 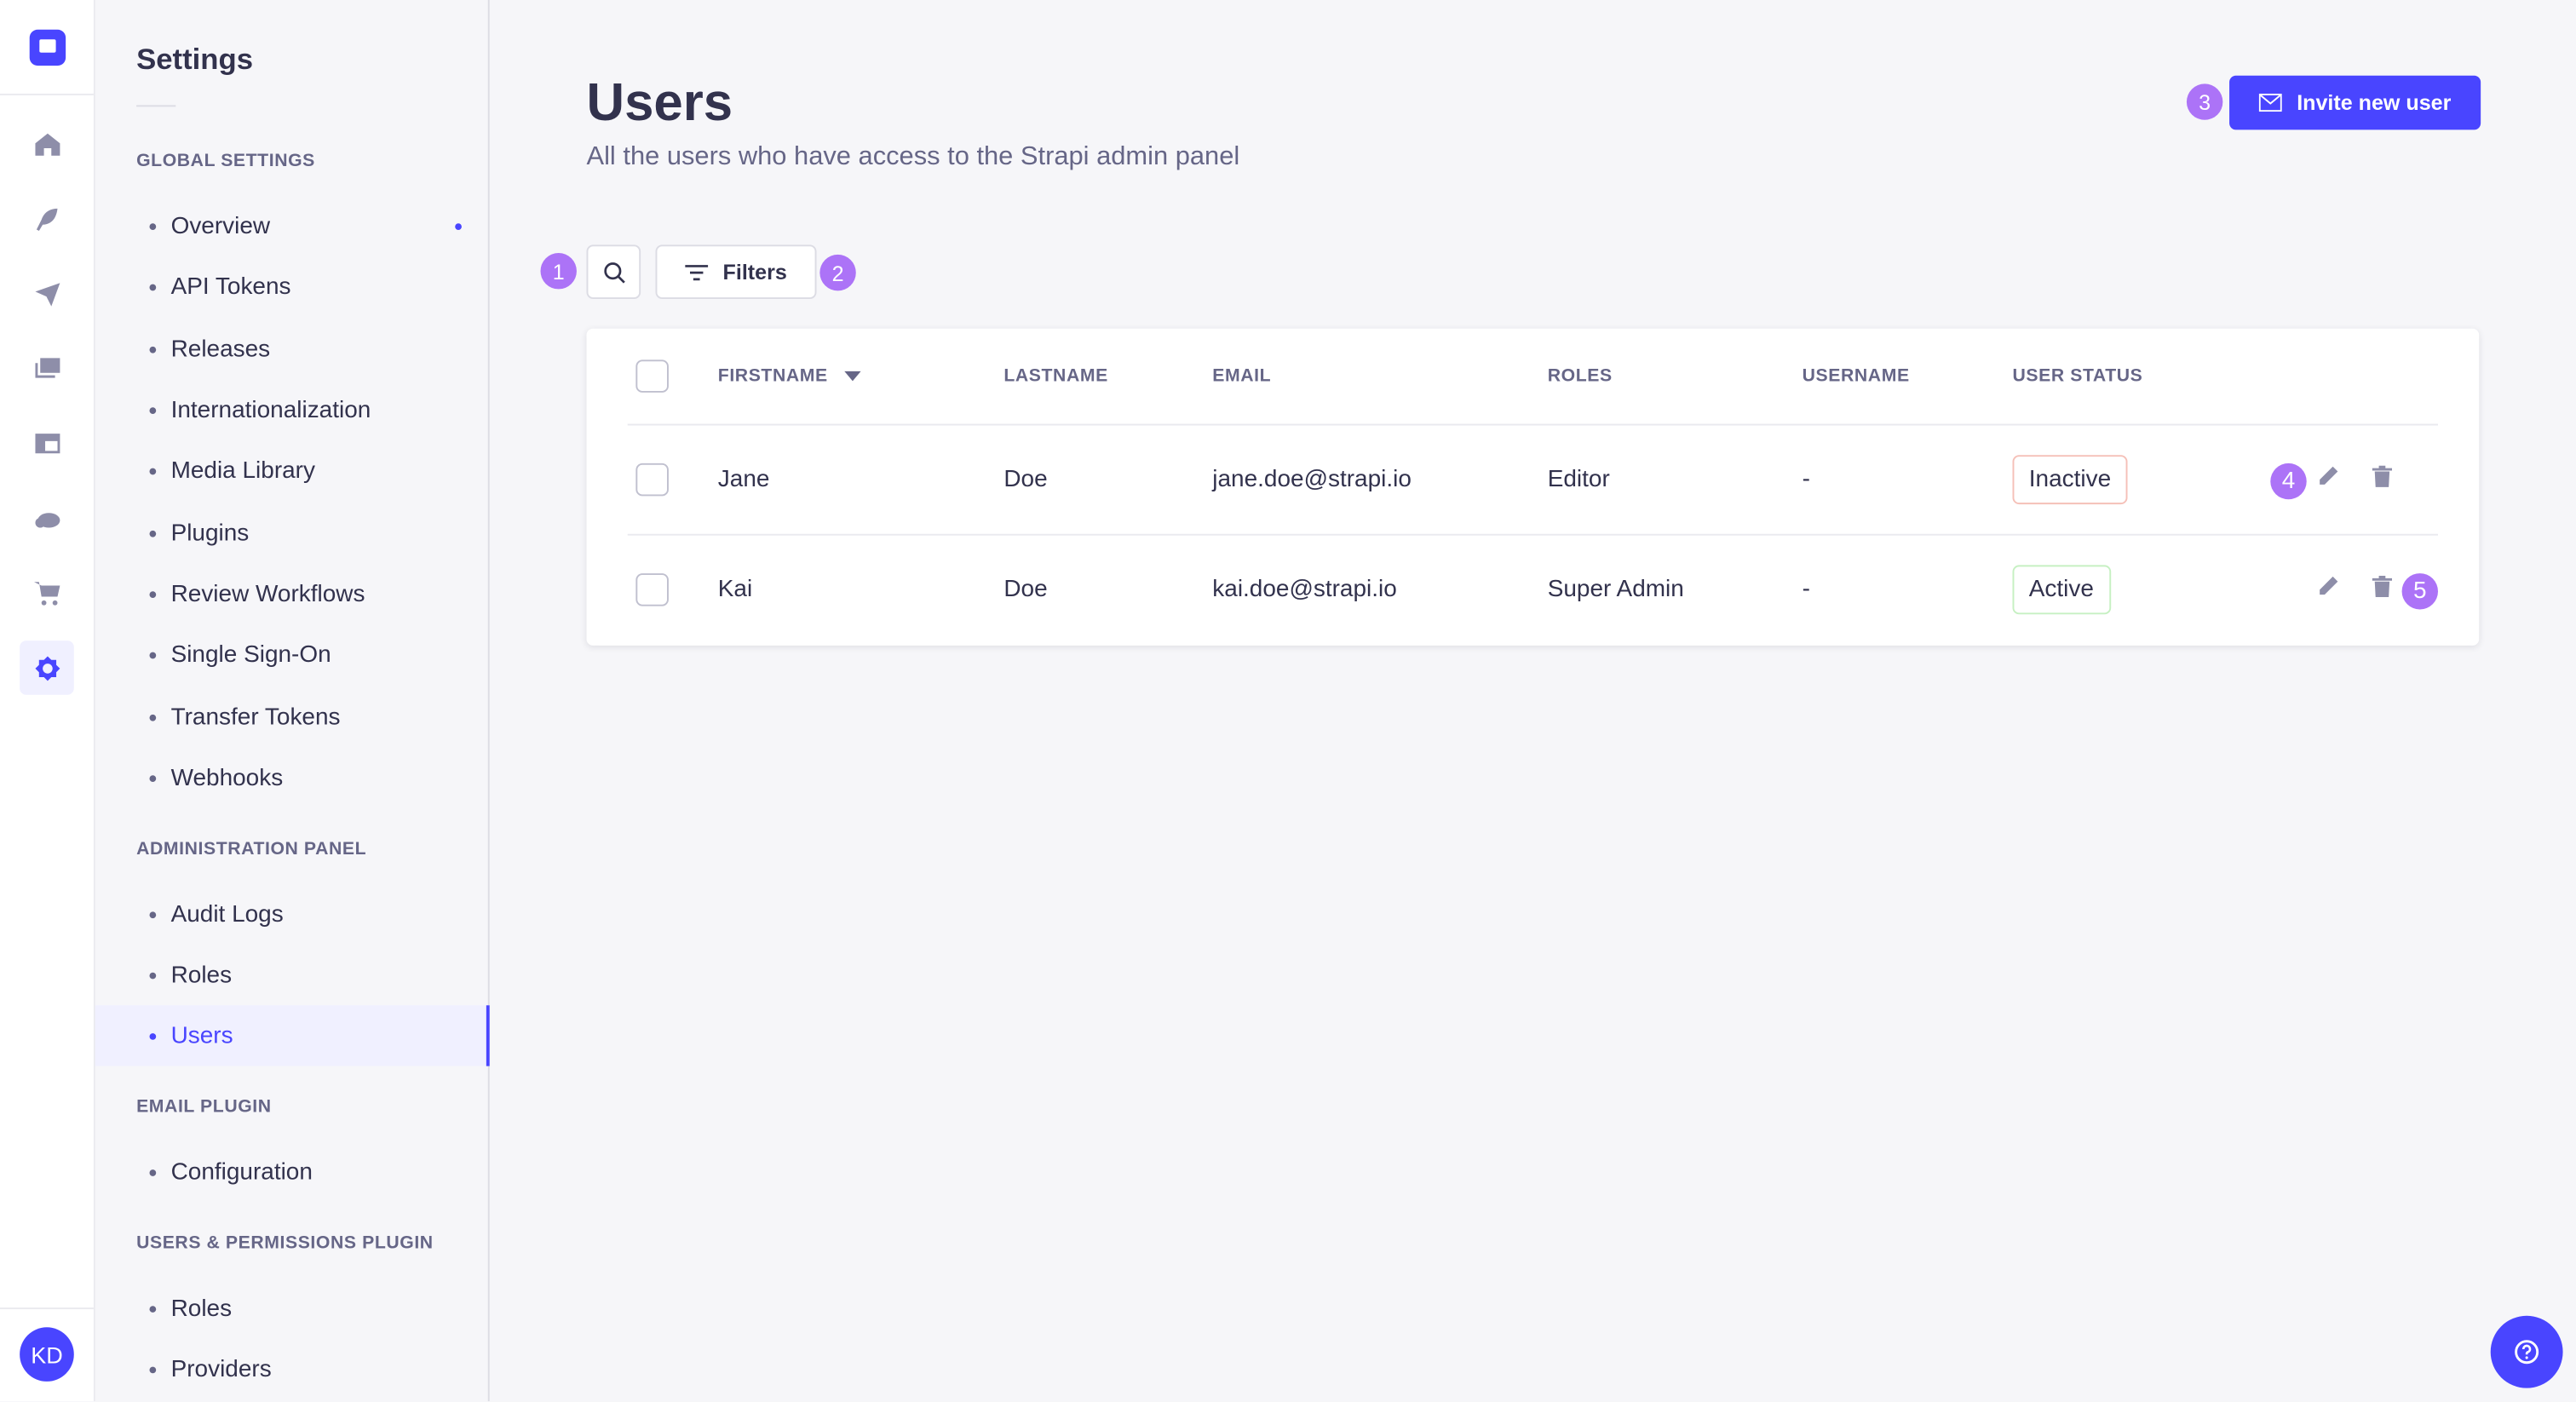 What do you see at coordinates (243, 471) in the screenshot?
I see `sidebar-item-label: Media Library` at bounding box center [243, 471].